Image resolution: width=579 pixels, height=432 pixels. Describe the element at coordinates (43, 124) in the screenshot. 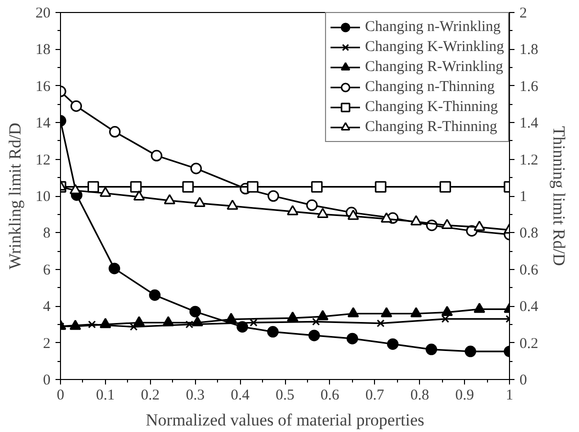

I see `y-tick-label: 14` at that location.